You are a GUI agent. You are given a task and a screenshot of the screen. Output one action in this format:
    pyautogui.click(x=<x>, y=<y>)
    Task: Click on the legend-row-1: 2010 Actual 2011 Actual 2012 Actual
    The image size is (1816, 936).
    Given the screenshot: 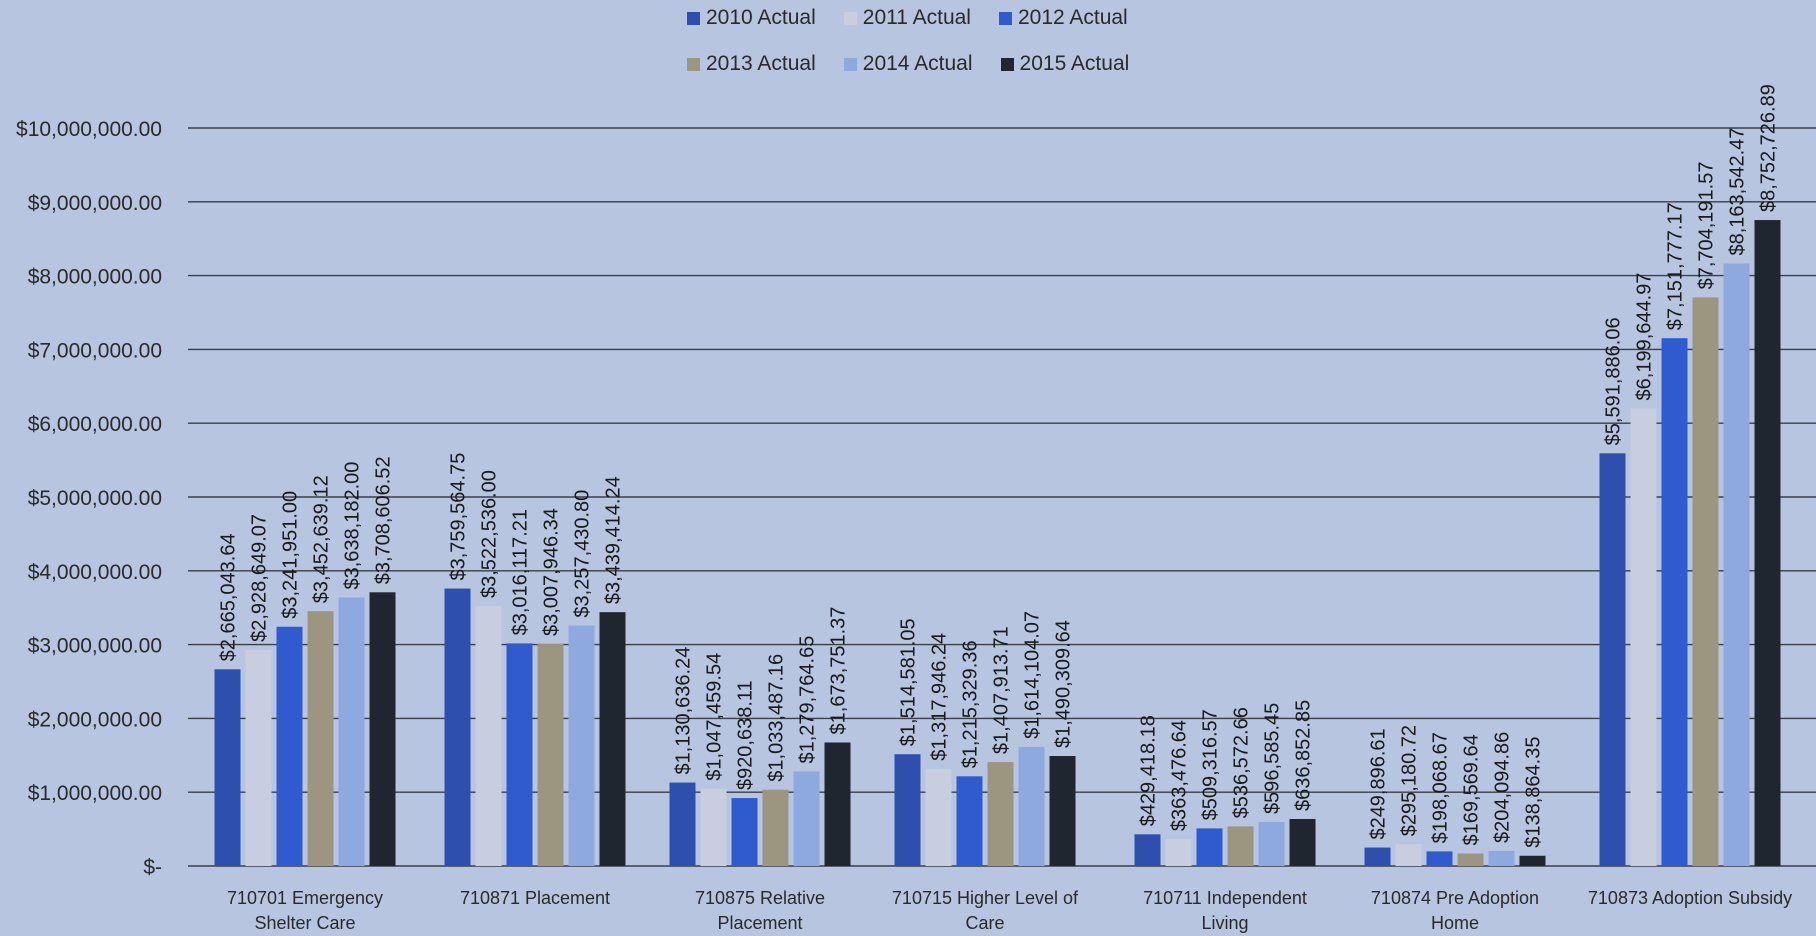 What is the action you would take?
    pyautogui.click(x=907, y=18)
    